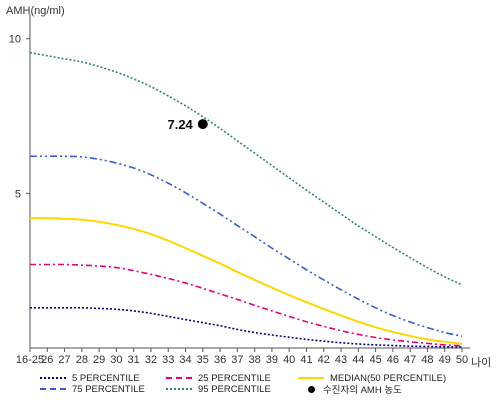  I want to click on legend-swatch-p25, so click(179, 378).